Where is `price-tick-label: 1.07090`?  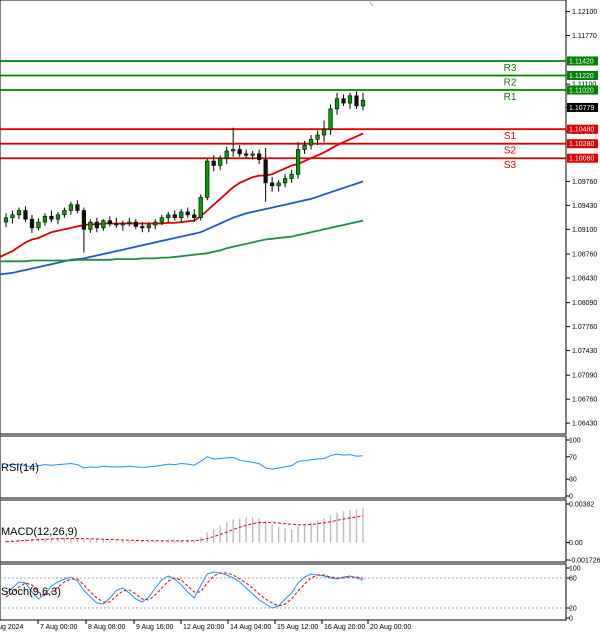 price-tick-label: 1.07090 is located at coordinates (584, 376).